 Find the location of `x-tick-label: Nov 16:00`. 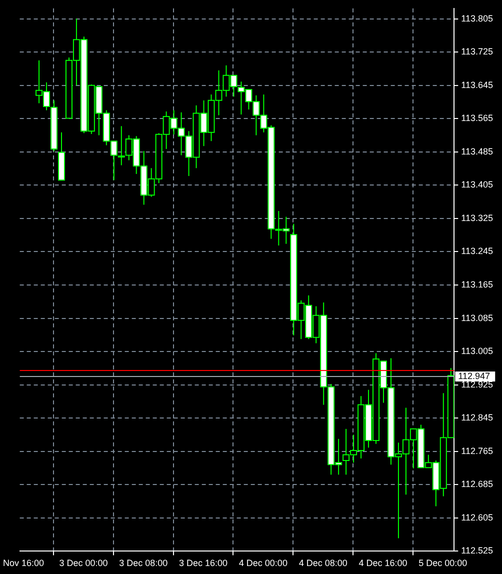

x-tick-label: Nov 16:00 is located at coordinates (23, 563).